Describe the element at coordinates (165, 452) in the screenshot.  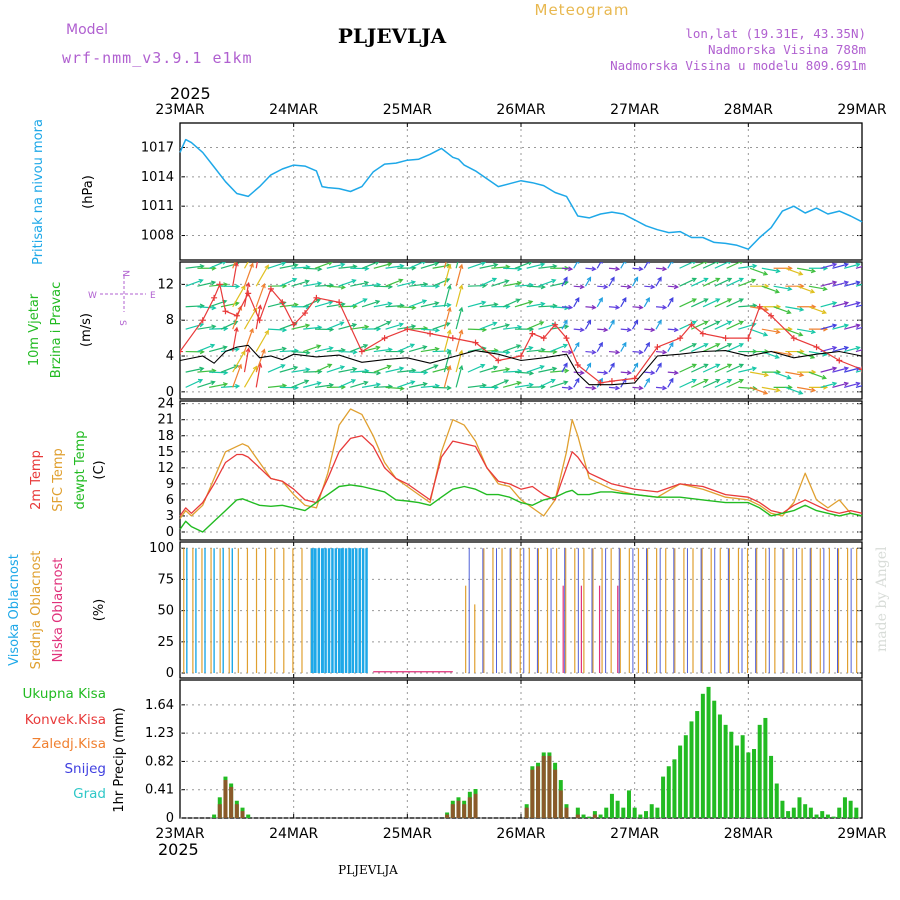
I see `y-tick-label: 15` at that location.